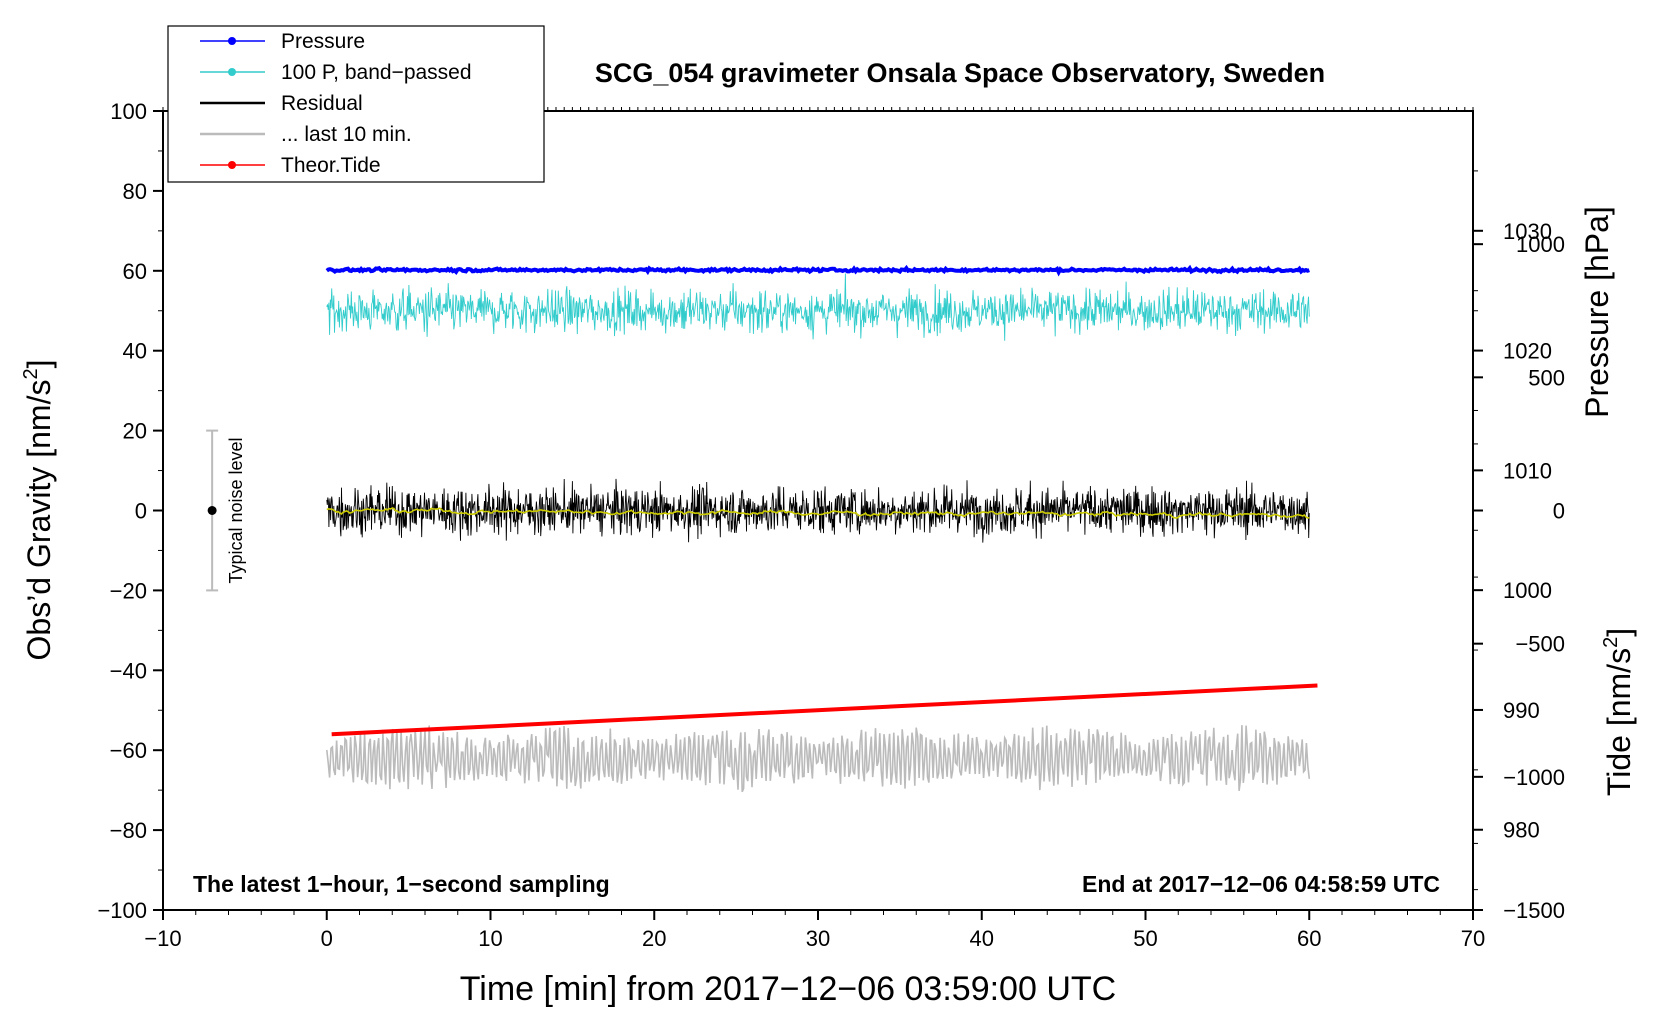  I want to click on annotation-right: End at 2017−12−06 04:58:59 UTC, so click(1261, 884).